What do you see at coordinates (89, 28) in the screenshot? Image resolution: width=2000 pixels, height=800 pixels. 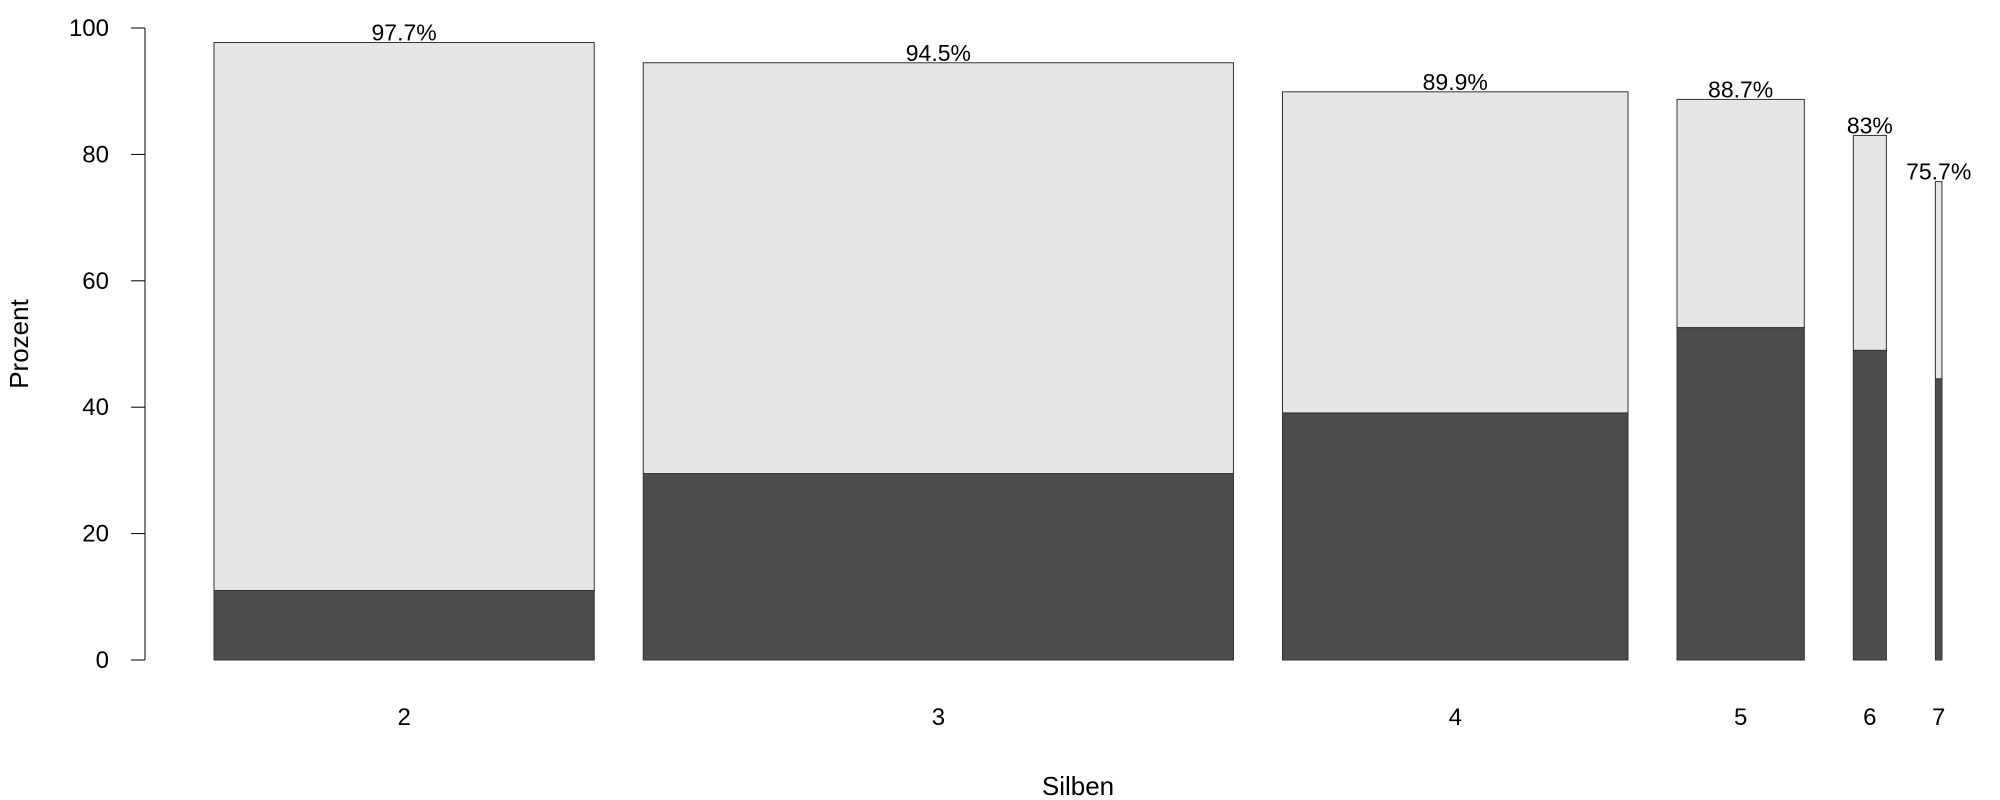 I see `y-tick-label: 100` at bounding box center [89, 28].